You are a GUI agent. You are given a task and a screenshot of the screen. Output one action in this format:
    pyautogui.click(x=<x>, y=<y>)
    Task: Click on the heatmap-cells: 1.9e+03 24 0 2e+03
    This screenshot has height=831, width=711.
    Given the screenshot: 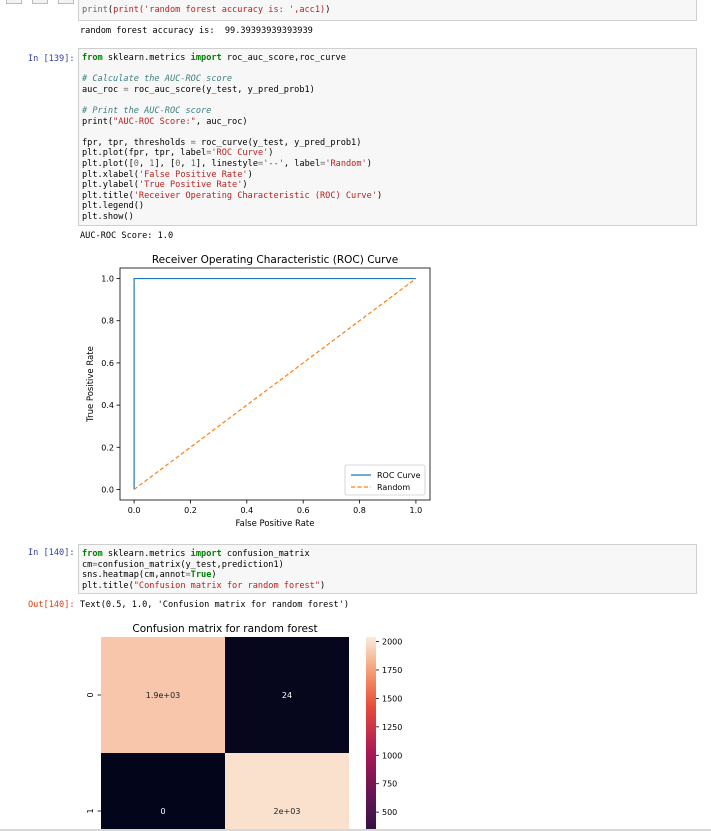 What is the action you would take?
    pyautogui.click(x=238, y=734)
    